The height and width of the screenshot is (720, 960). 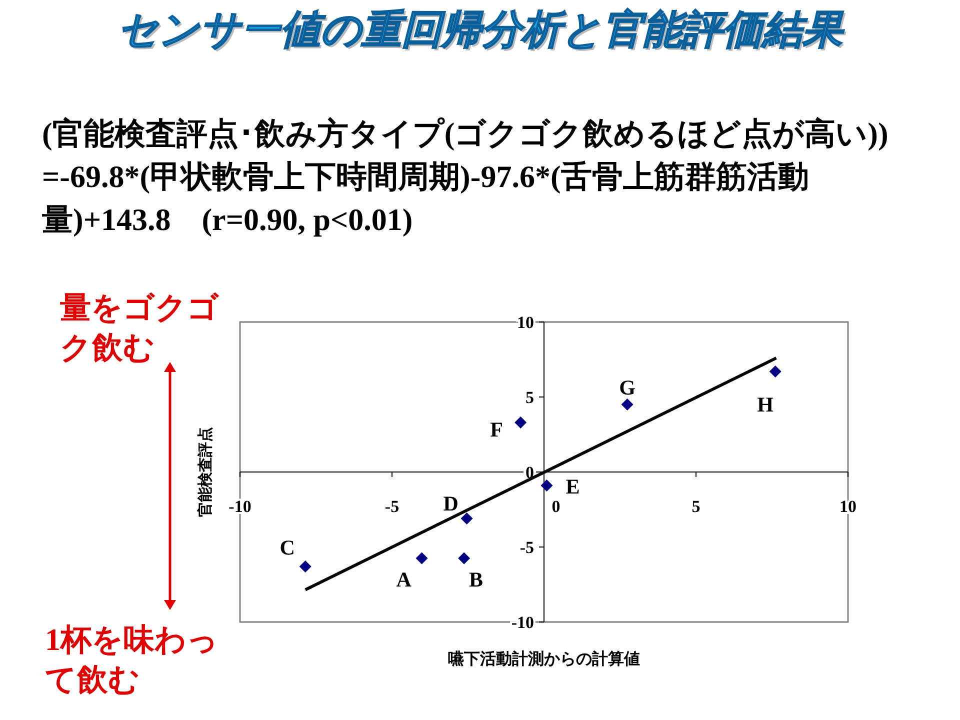 What do you see at coordinates (240, 506) in the screenshot?
I see `x-tick-label: -10` at bounding box center [240, 506].